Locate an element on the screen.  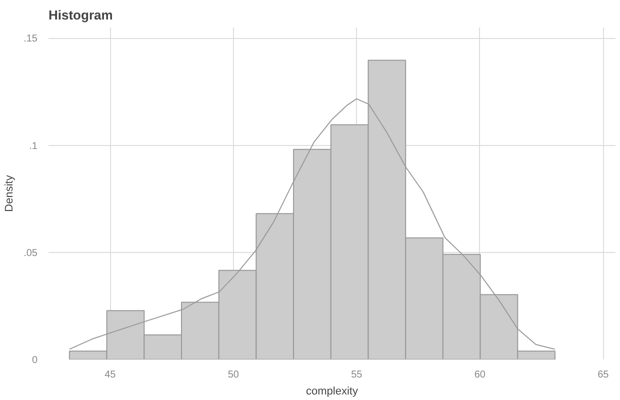
x-tick-label: 45 is located at coordinates (110, 375).